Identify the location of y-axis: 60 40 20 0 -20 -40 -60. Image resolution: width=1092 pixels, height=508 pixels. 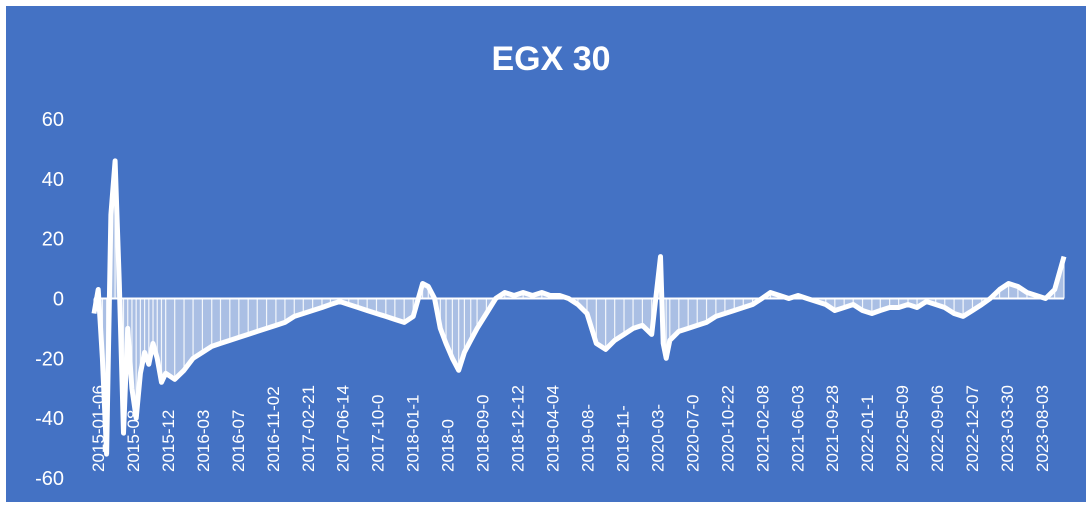
(49, 299).